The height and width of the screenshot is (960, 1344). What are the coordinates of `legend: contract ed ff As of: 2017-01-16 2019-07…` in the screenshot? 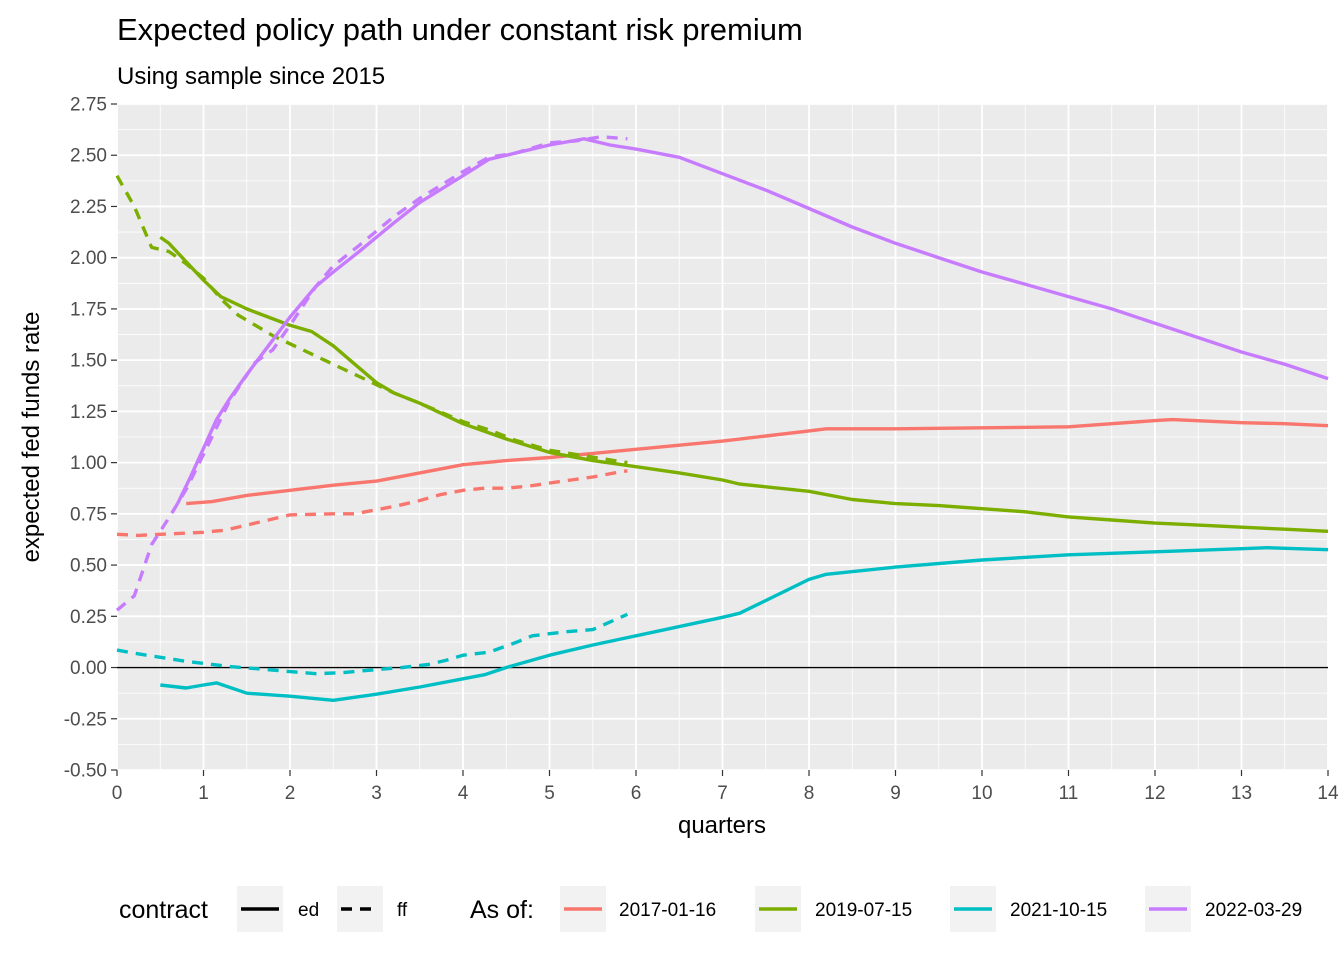 It's located at (710, 909).